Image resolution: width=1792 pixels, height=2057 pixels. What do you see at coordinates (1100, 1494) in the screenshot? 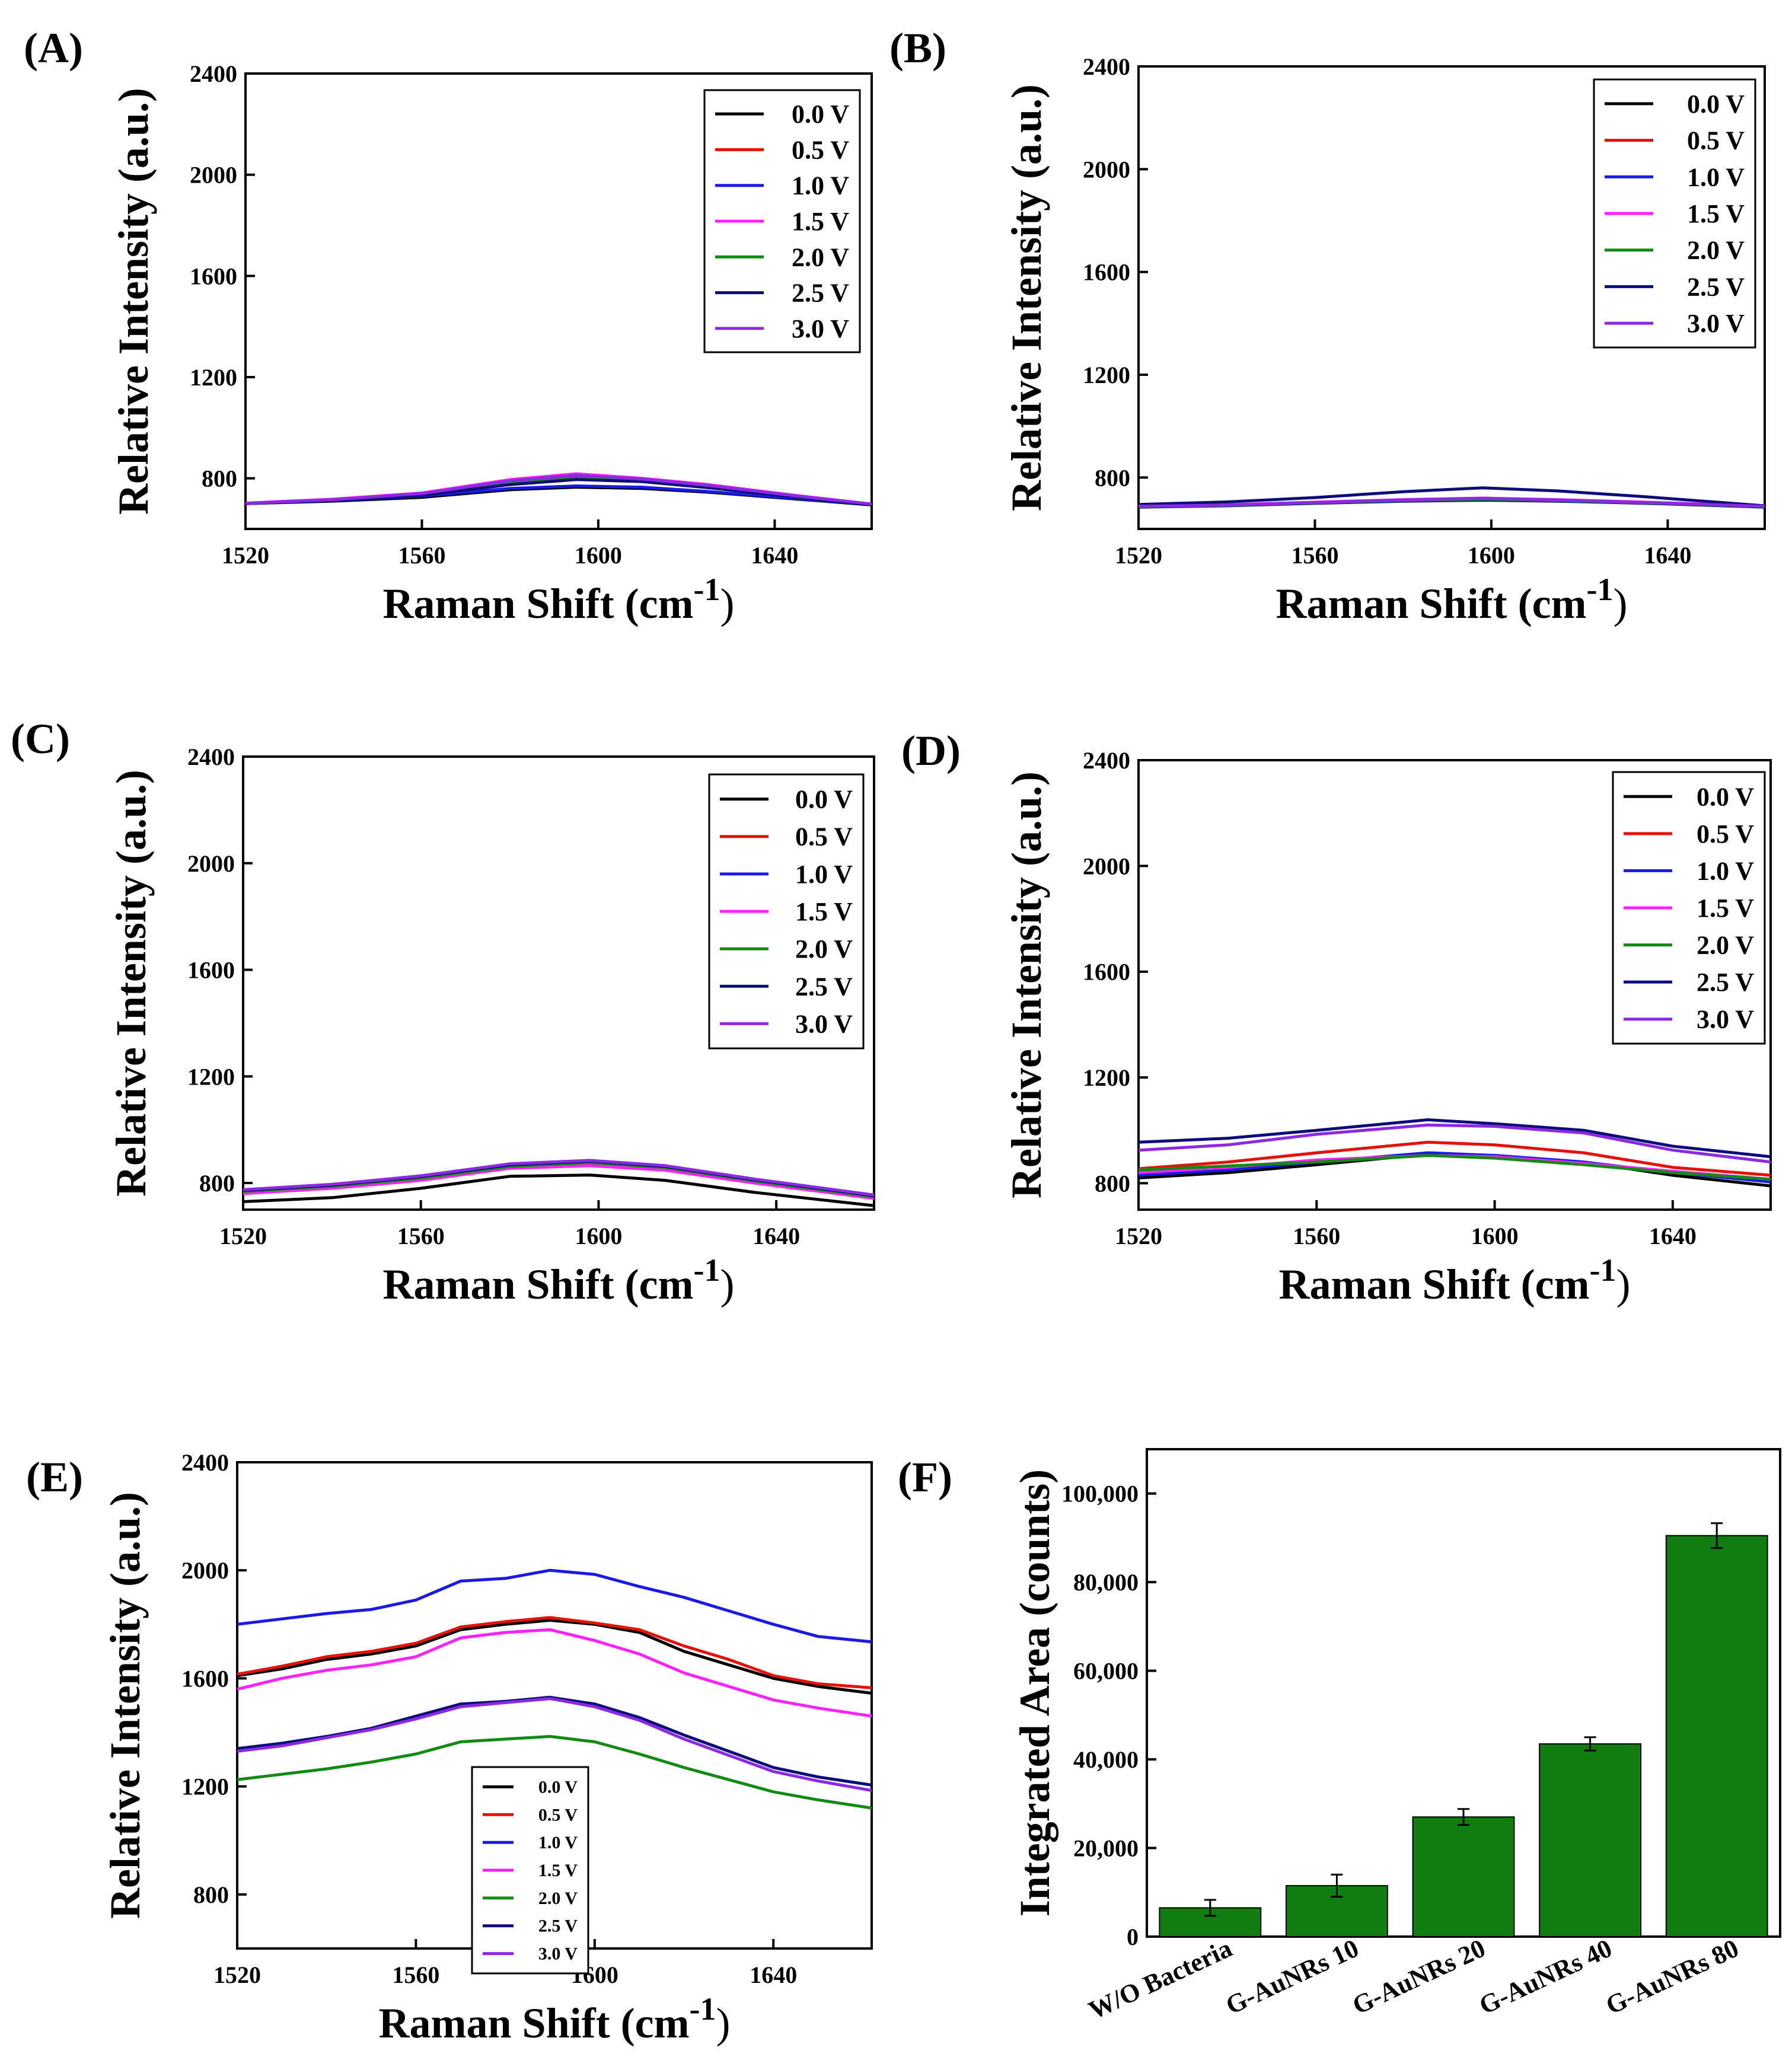
I see `y-tick-label: 100,000` at bounding box center [1100, 1494].